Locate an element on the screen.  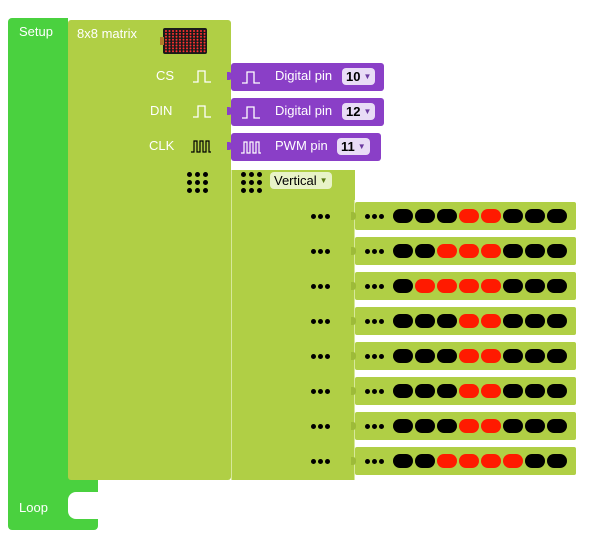
pin-number-dropdown: 12 ▼ is located at coordinates (359, 111).